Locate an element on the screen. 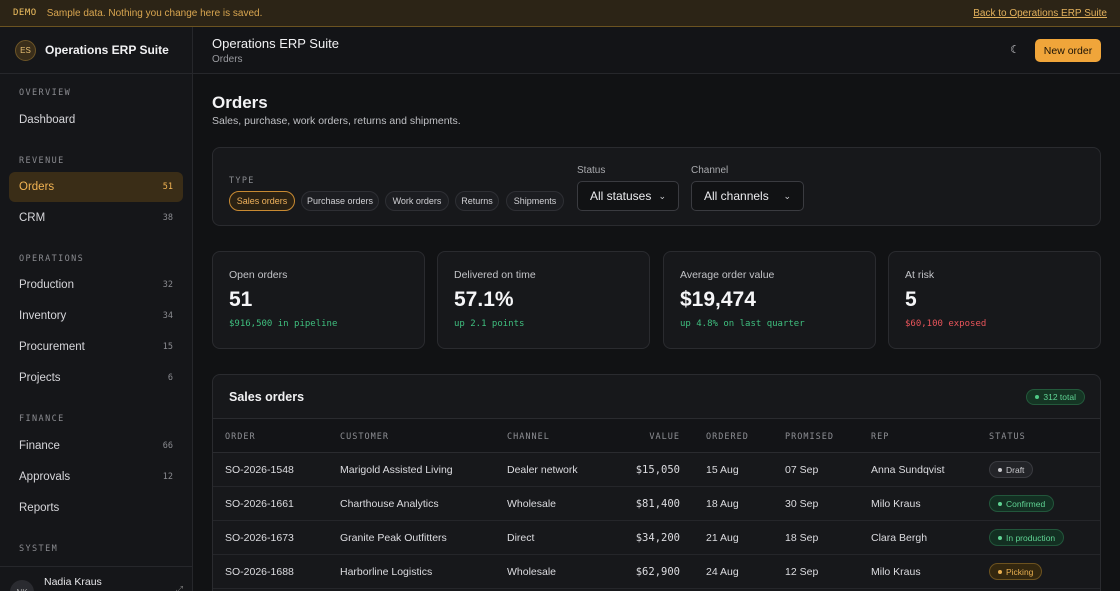  sidebar-item-count: 34 is located at coordinates (167, 316).